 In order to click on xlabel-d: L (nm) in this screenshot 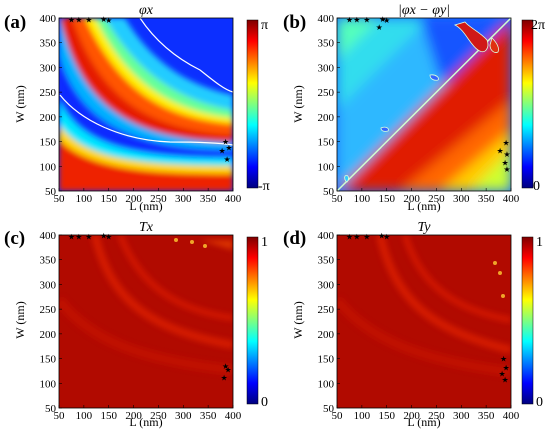, I will do `click(423, 422)`.